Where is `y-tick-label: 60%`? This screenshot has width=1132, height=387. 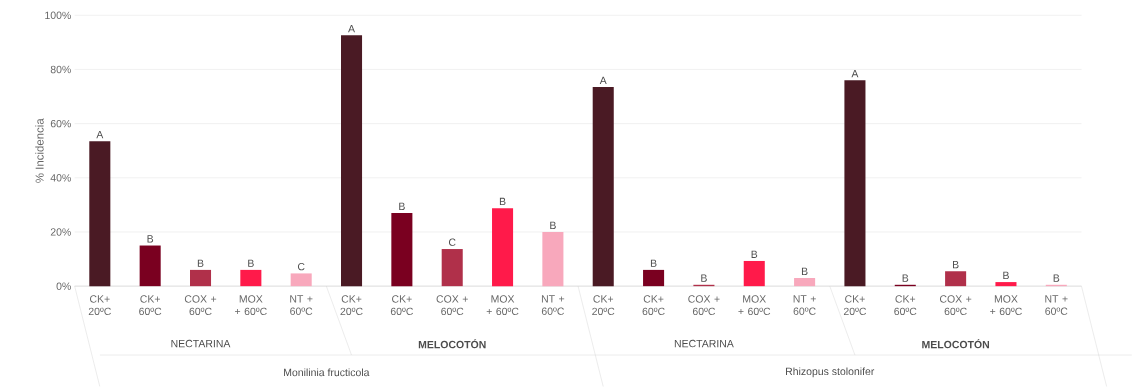 y-tick-label: 60% is located at coordinates (60, 124).